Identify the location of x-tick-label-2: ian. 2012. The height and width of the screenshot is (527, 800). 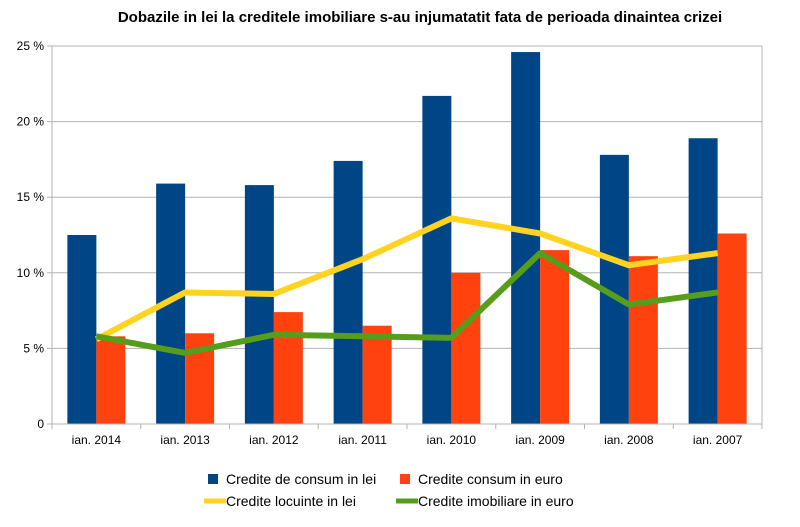
(274, 440).